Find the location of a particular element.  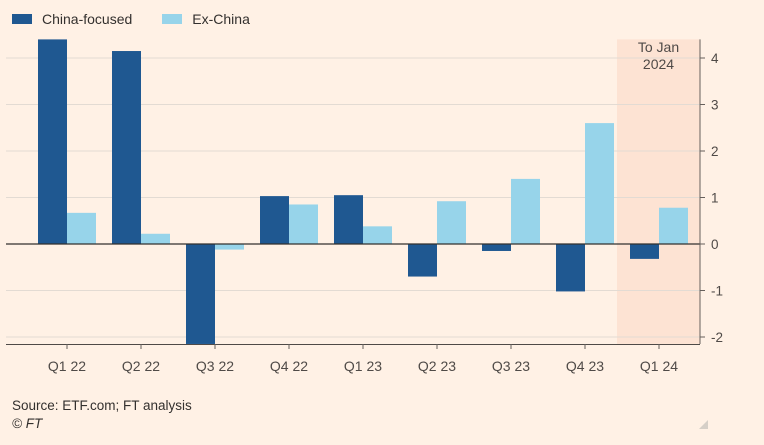

legend-swatch-ex-china is located at coordinates (172, 19).